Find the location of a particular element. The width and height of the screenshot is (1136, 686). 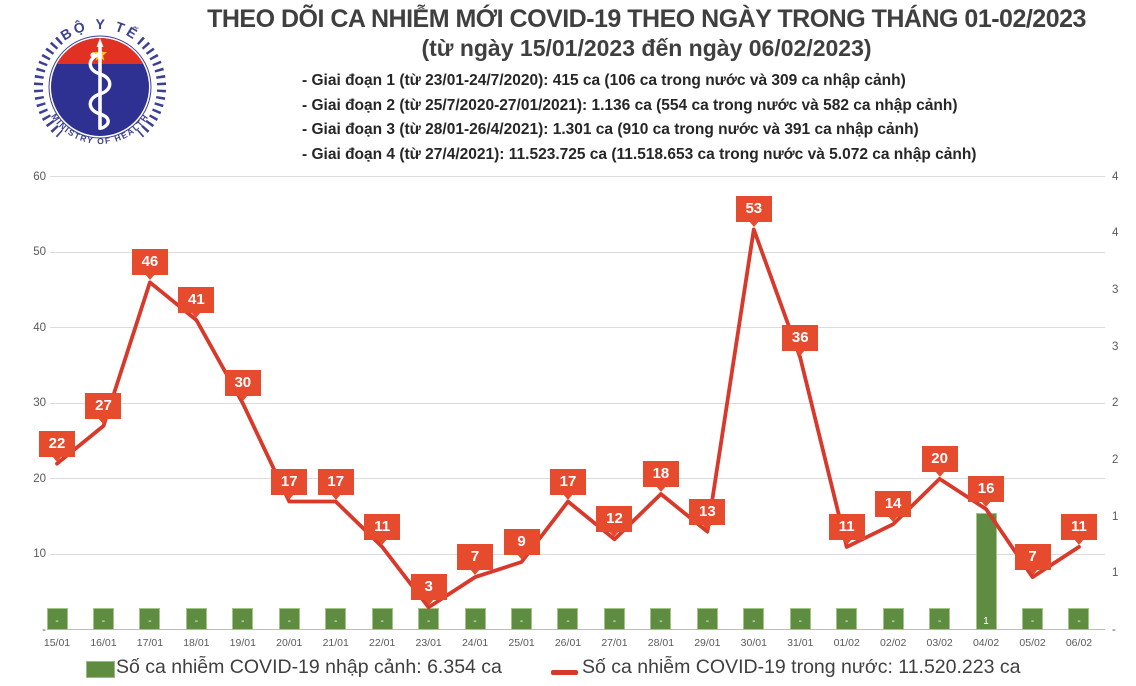

data-label-callout: 27 is located at coordinates (103, 405).